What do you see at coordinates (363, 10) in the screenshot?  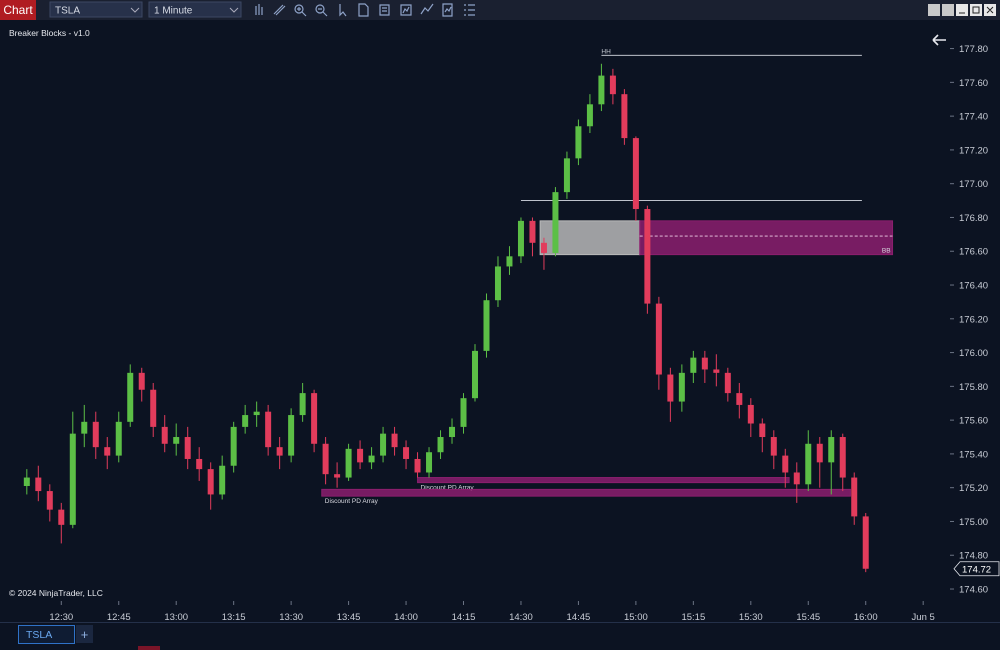 I see `data-box-icon` at bounding box center [363, 10].